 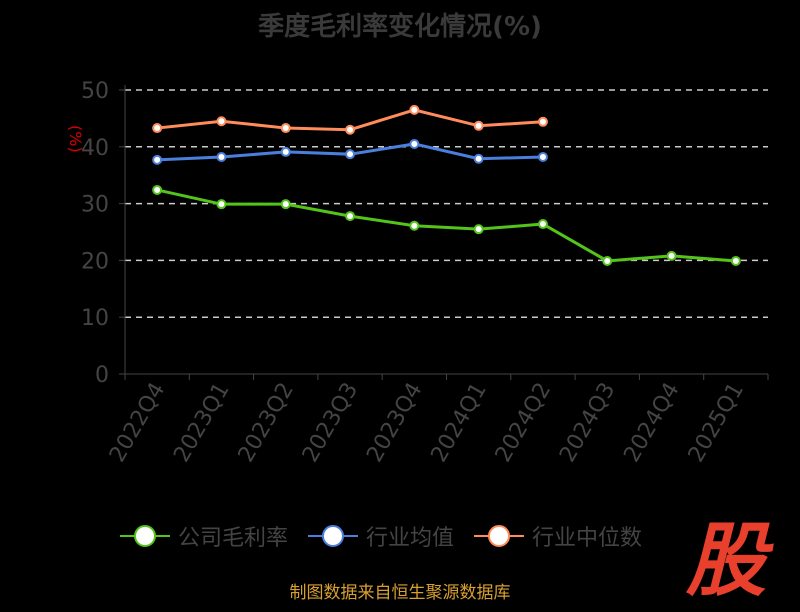 I want to click on legend-item: 行业均值, so click(x=381, y=536).